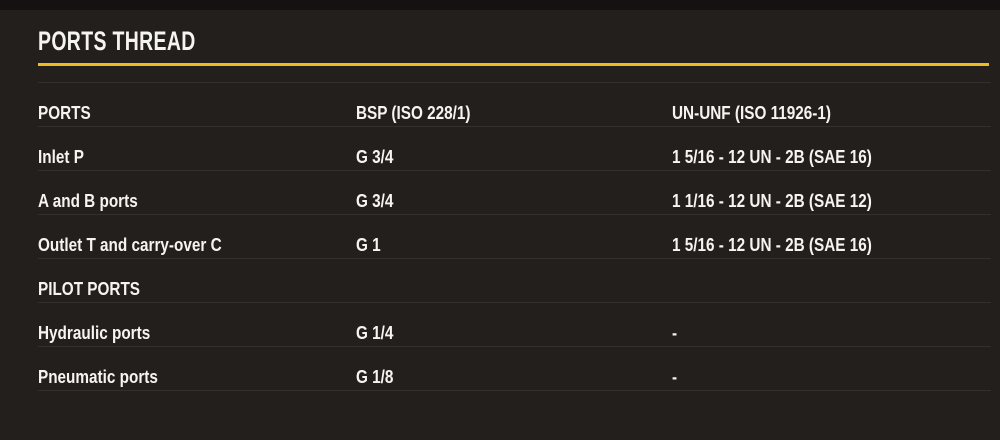 This screenshot has height=440, width=1000. Describe the element at coordinates (514, 41) in the screenshot. I see `section-title: PORTS THREAD` at that location.